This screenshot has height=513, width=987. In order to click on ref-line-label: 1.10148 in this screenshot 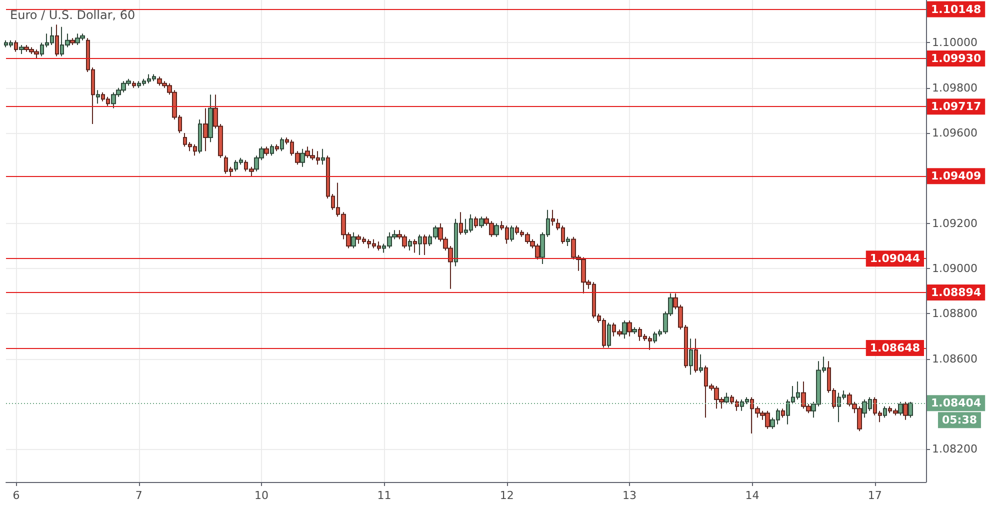, I will do `click(956, 9)`.